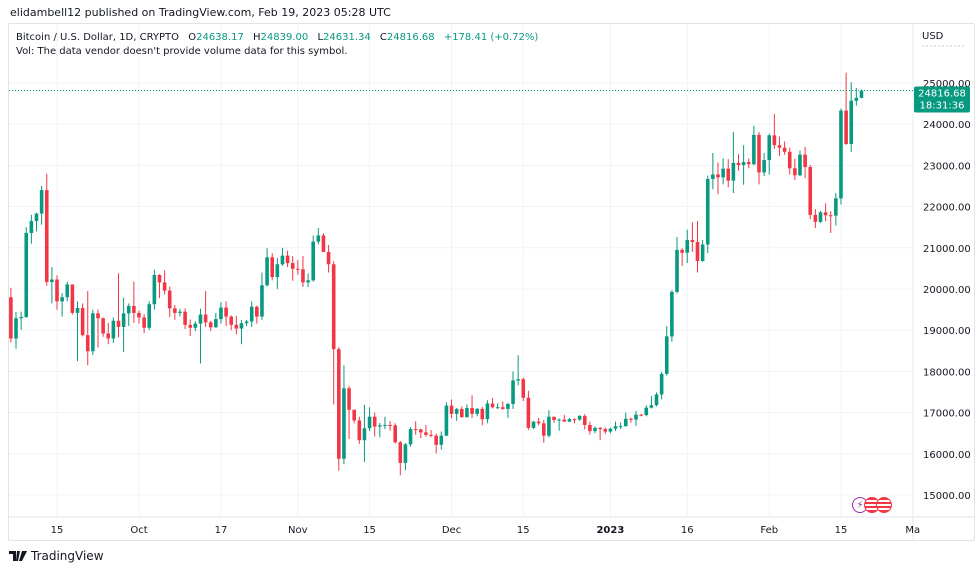  Describe the element at coordinates (221, 530) in the screenshot. I see `time-tick-label: 17` at that location.